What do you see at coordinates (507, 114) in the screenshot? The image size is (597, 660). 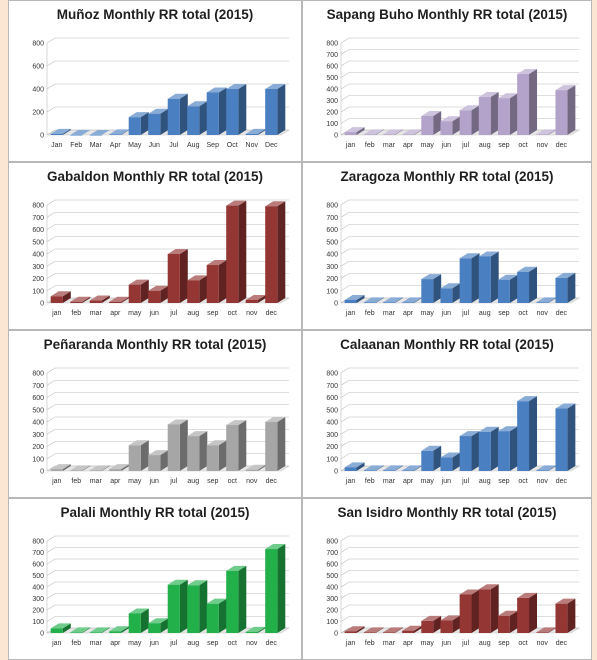 I see `bar-sep` at bounding box center [507, 114].